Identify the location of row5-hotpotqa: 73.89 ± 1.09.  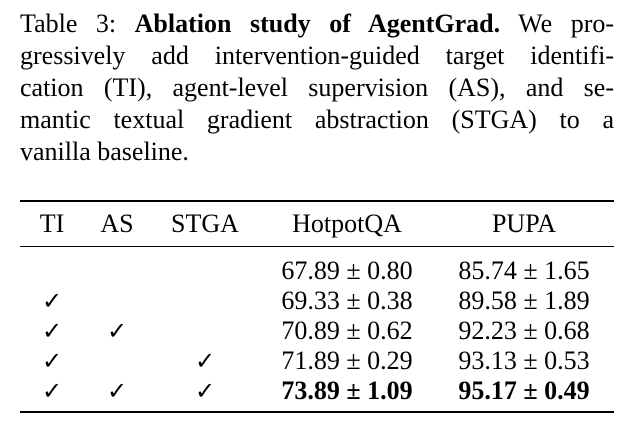
(347, 390).